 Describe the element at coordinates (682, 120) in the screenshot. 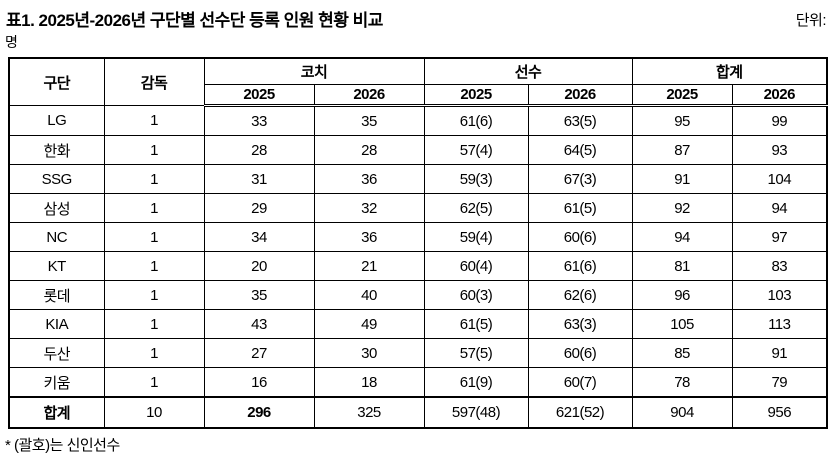

I see `cell-total-2025: 95` at that location.